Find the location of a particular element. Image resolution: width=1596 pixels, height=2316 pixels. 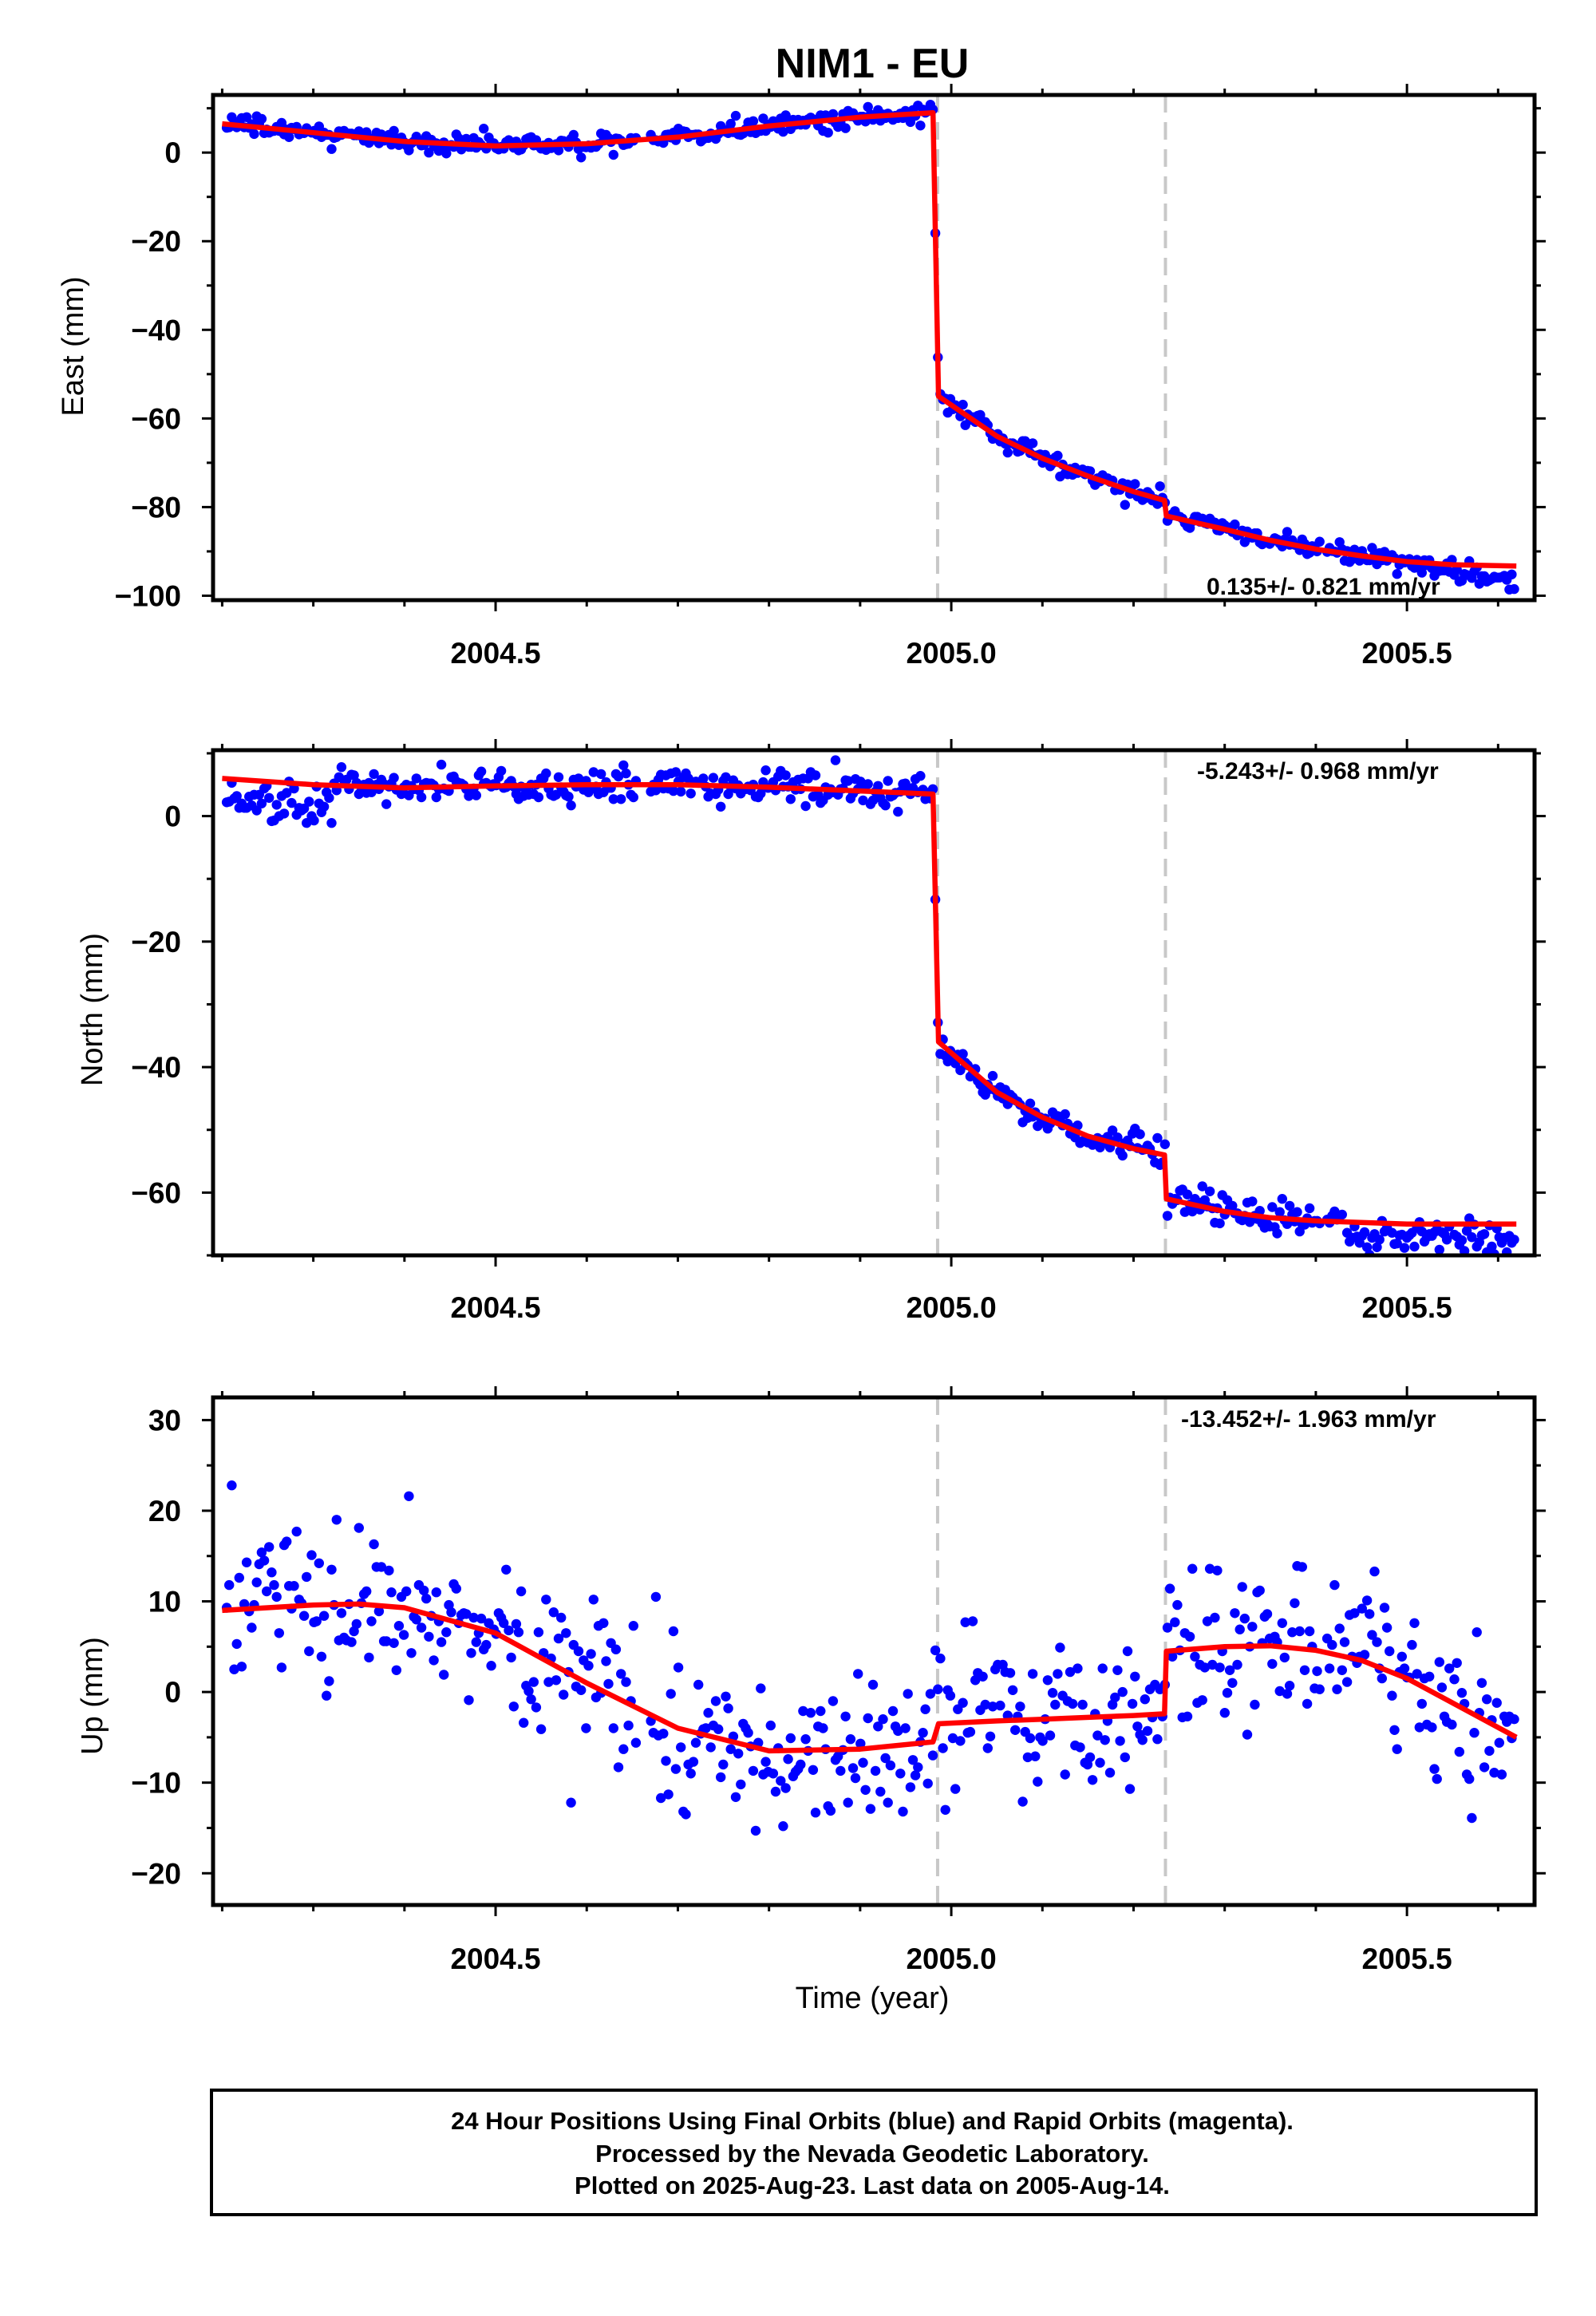

north-xtick-label: 2005.5 is located at coordinates (1407, 1307).